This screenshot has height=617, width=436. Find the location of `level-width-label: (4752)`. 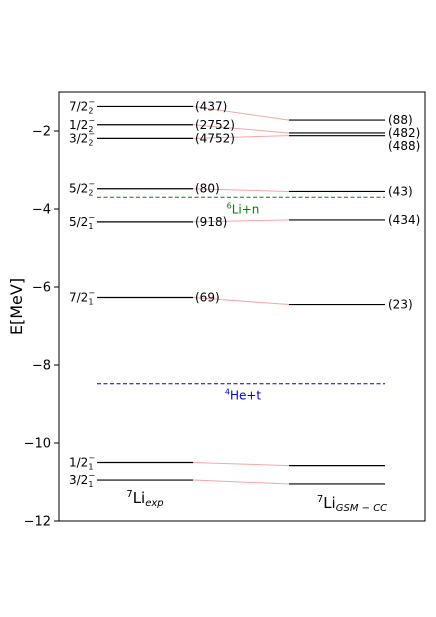

level-width-label: (4752) is located at coordinates (215, 138).